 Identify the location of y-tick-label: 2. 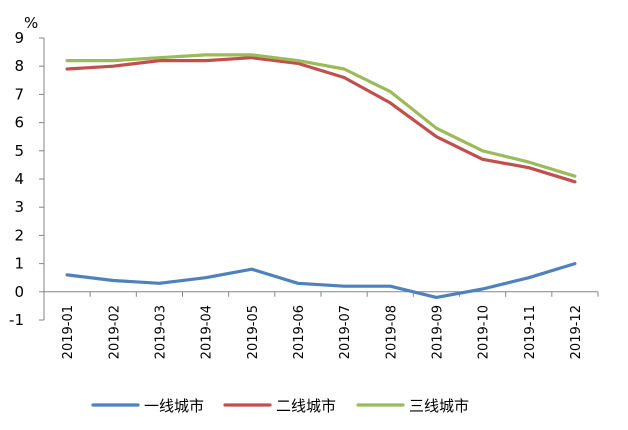
(19, 235).